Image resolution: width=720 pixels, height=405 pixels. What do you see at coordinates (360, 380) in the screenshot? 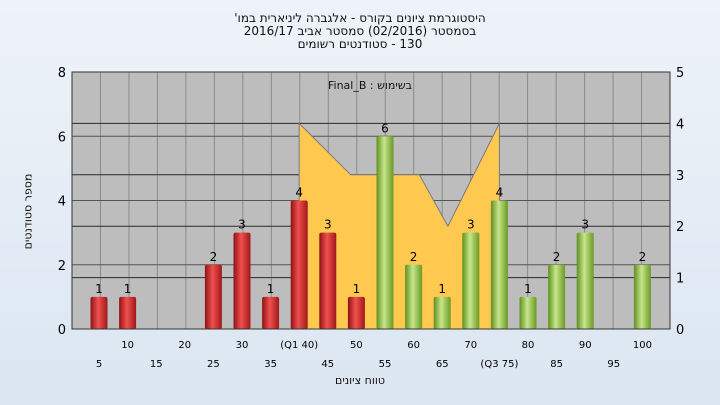
I see `x-axis-label: טווח ציונים` at bounding box center [360, 380].